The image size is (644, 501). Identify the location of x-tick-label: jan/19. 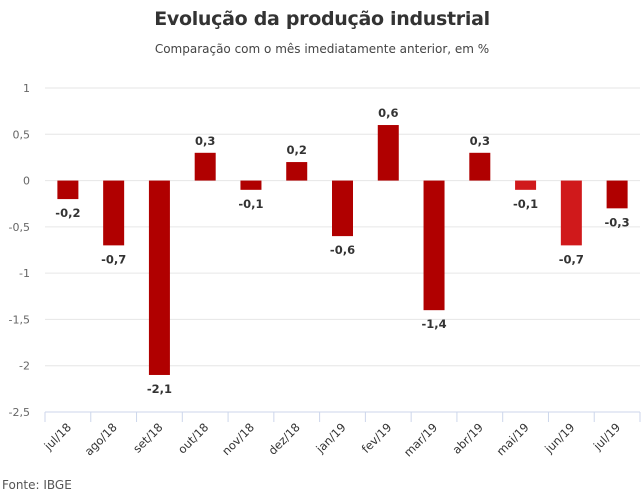
(331, 438).